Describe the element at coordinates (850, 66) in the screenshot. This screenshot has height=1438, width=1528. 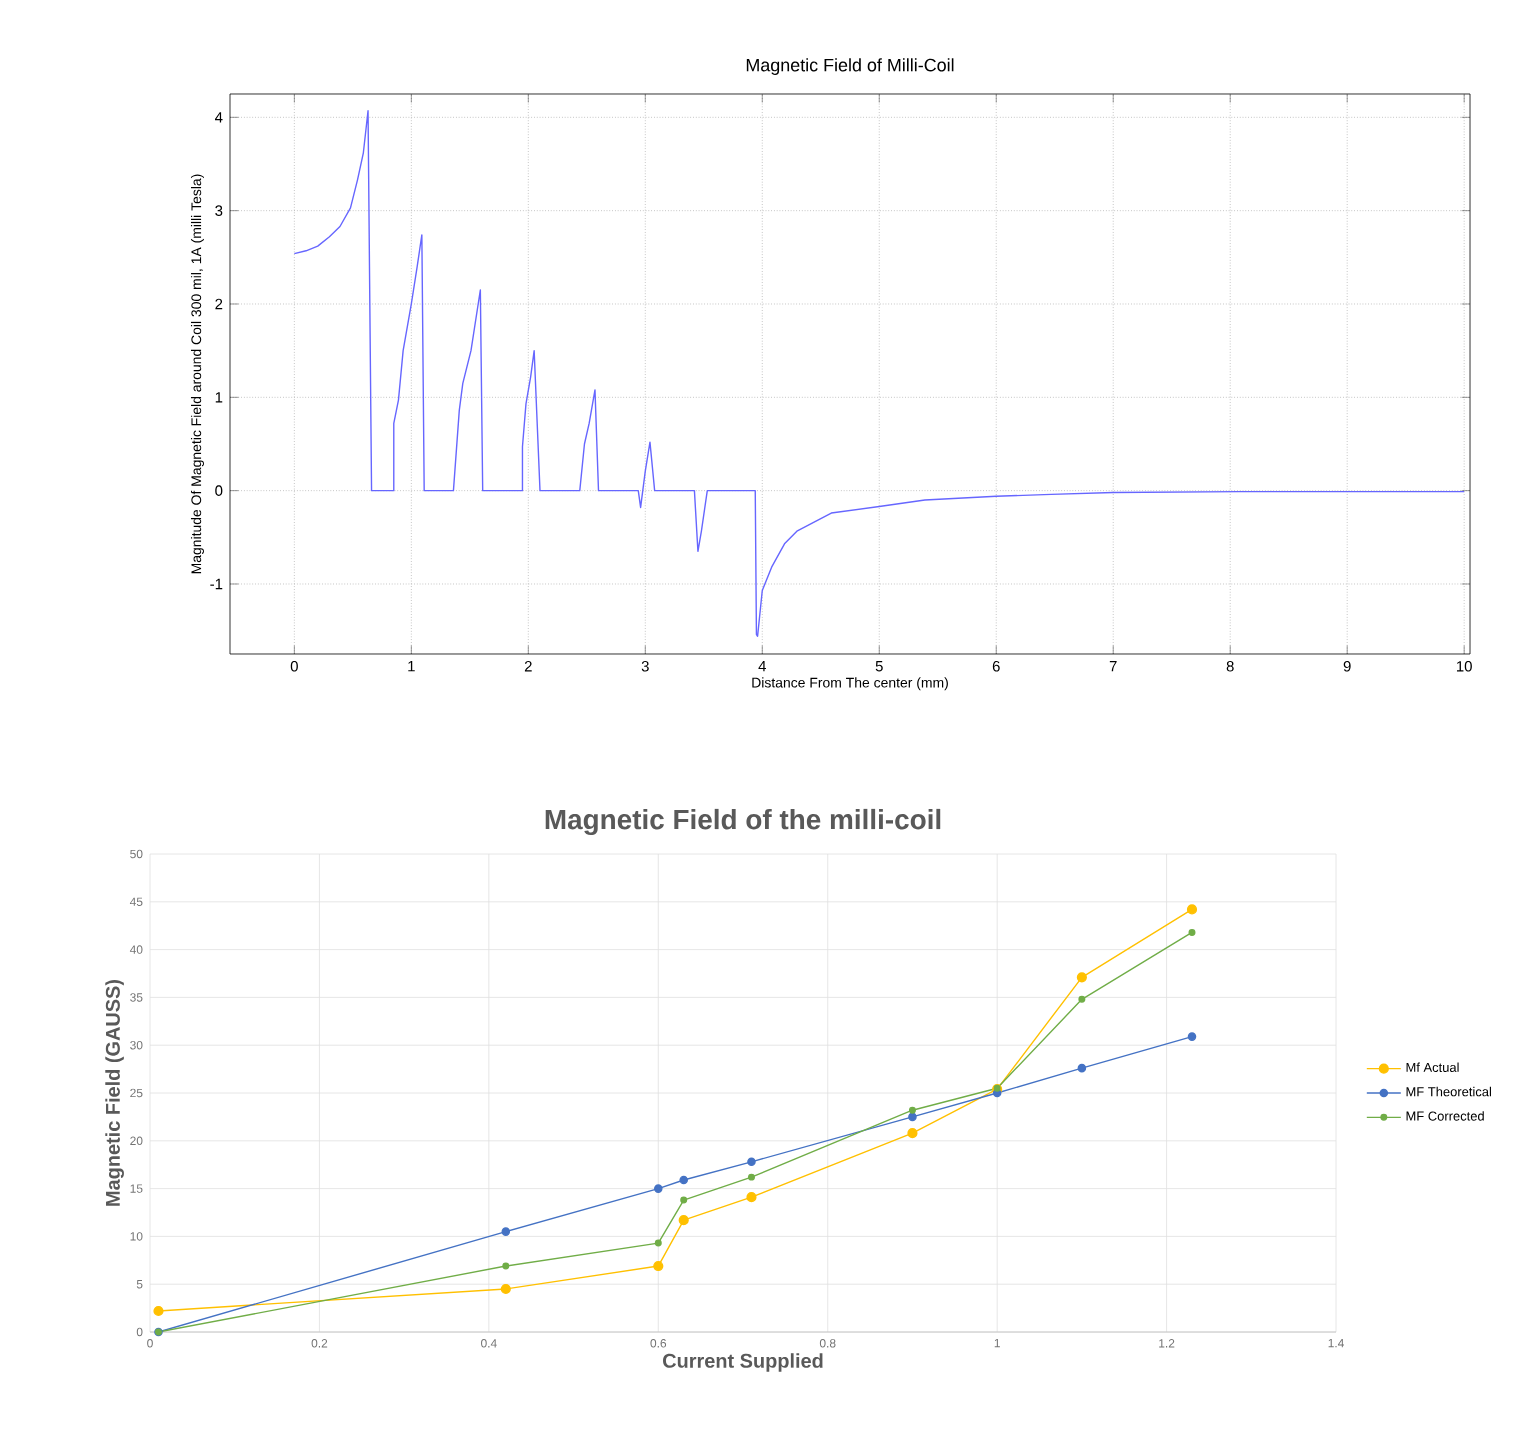
I see `chart-title: Magnetic Field of Milli-Coil` at that location.